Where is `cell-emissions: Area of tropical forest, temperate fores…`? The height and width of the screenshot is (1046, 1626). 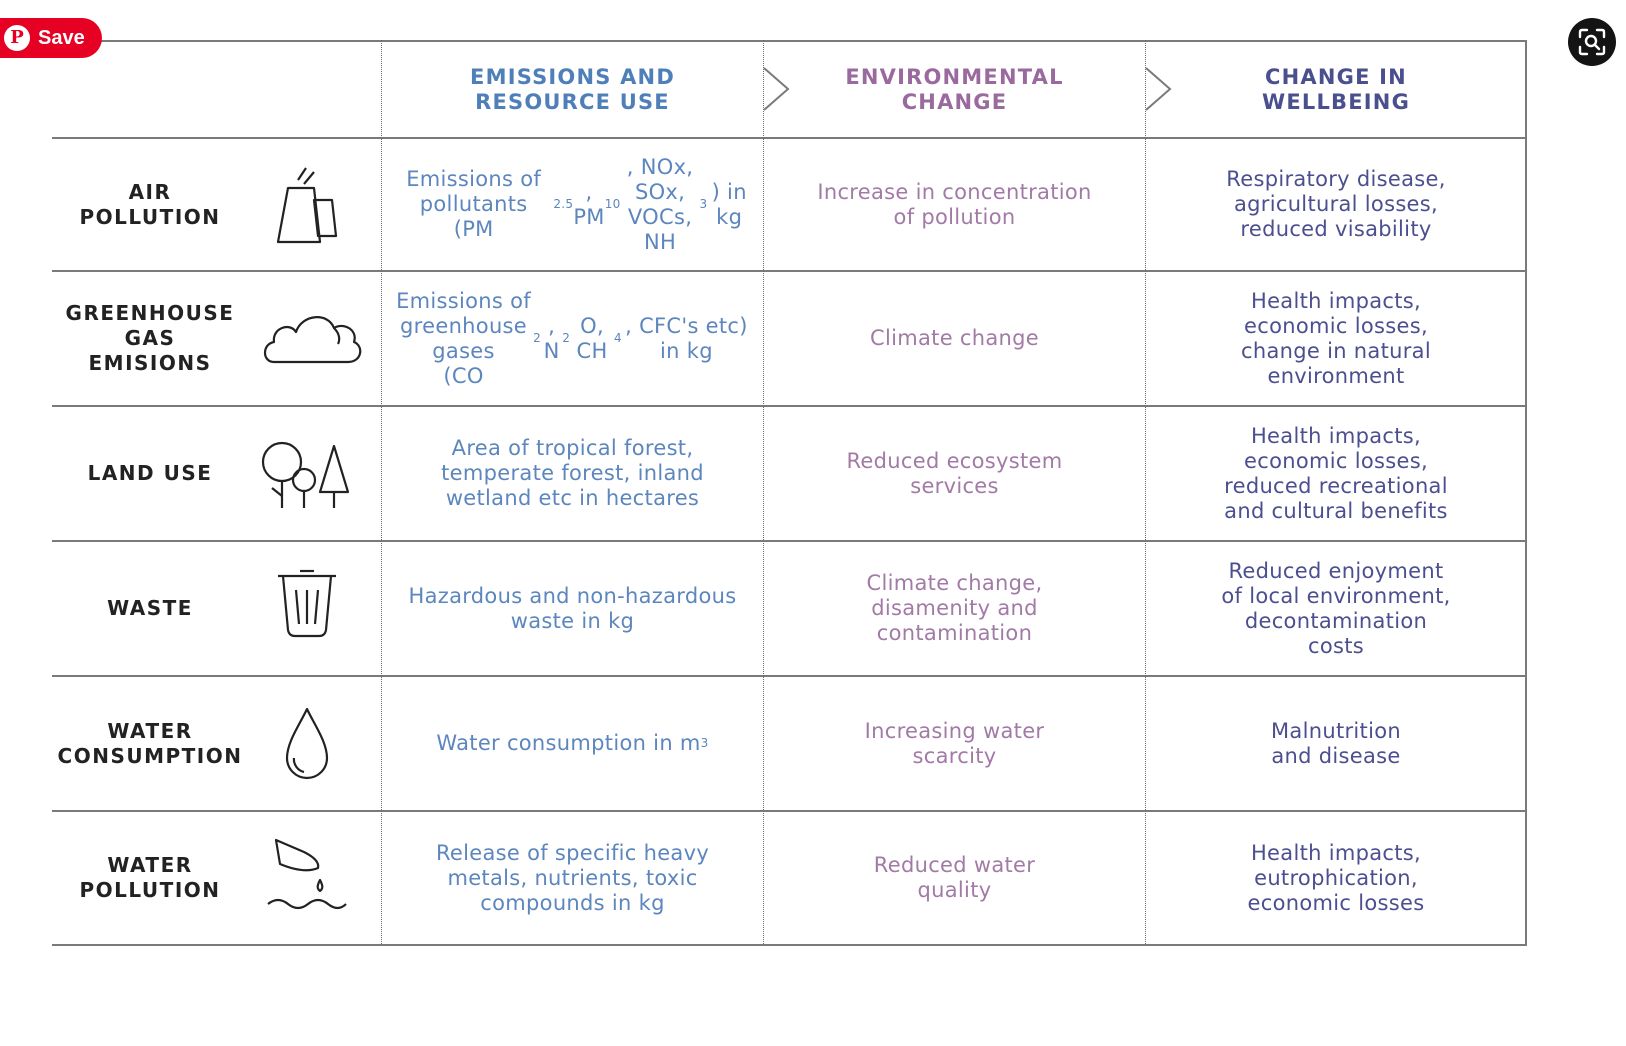
cell-emissions: Area of tropical forest, temperate fores… is located at coordinates (572, 473).